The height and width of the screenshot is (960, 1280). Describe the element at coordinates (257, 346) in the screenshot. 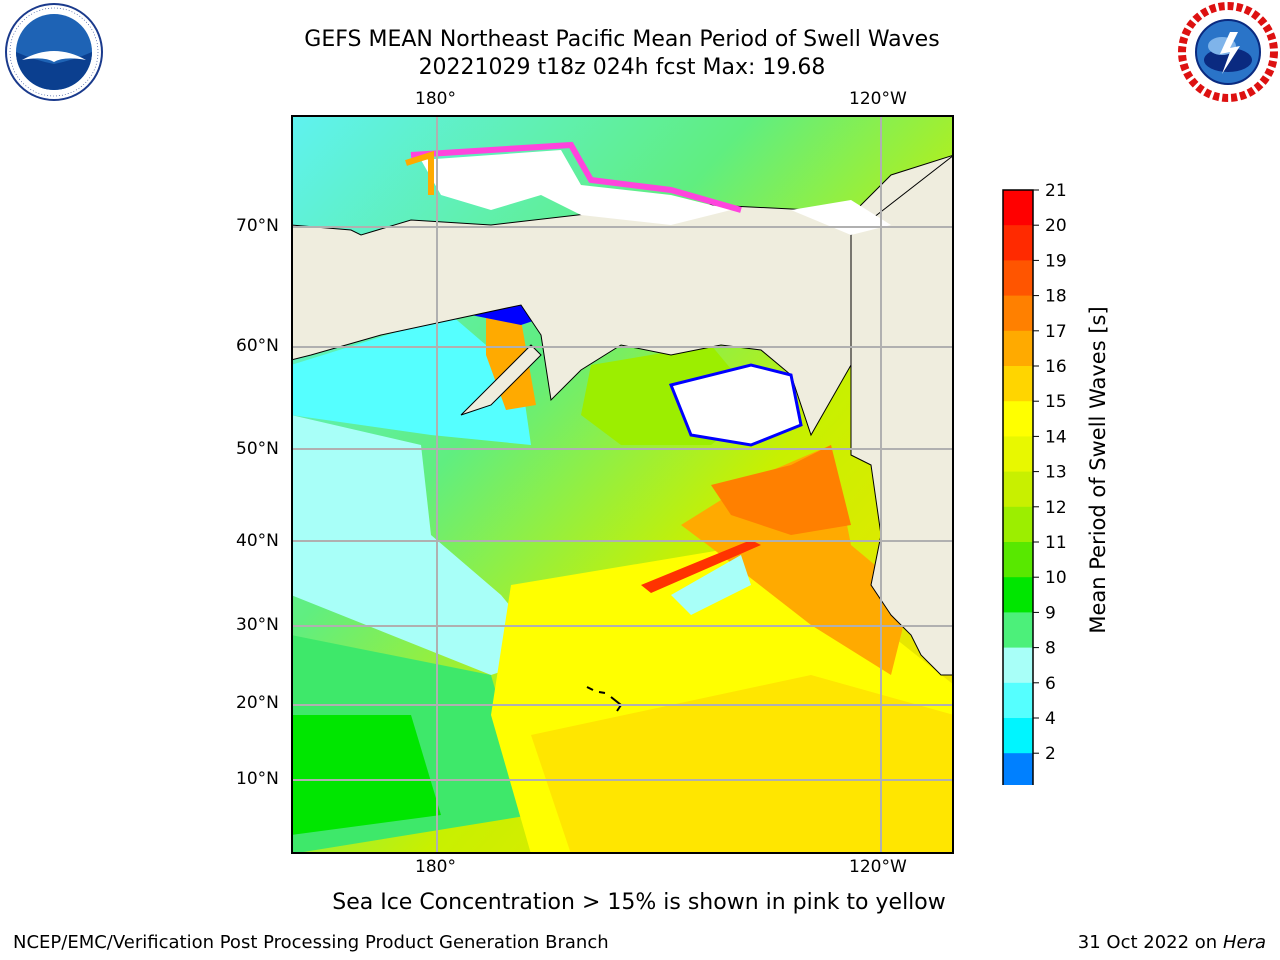

I see `lat-label-60n: 60°N` at that location.